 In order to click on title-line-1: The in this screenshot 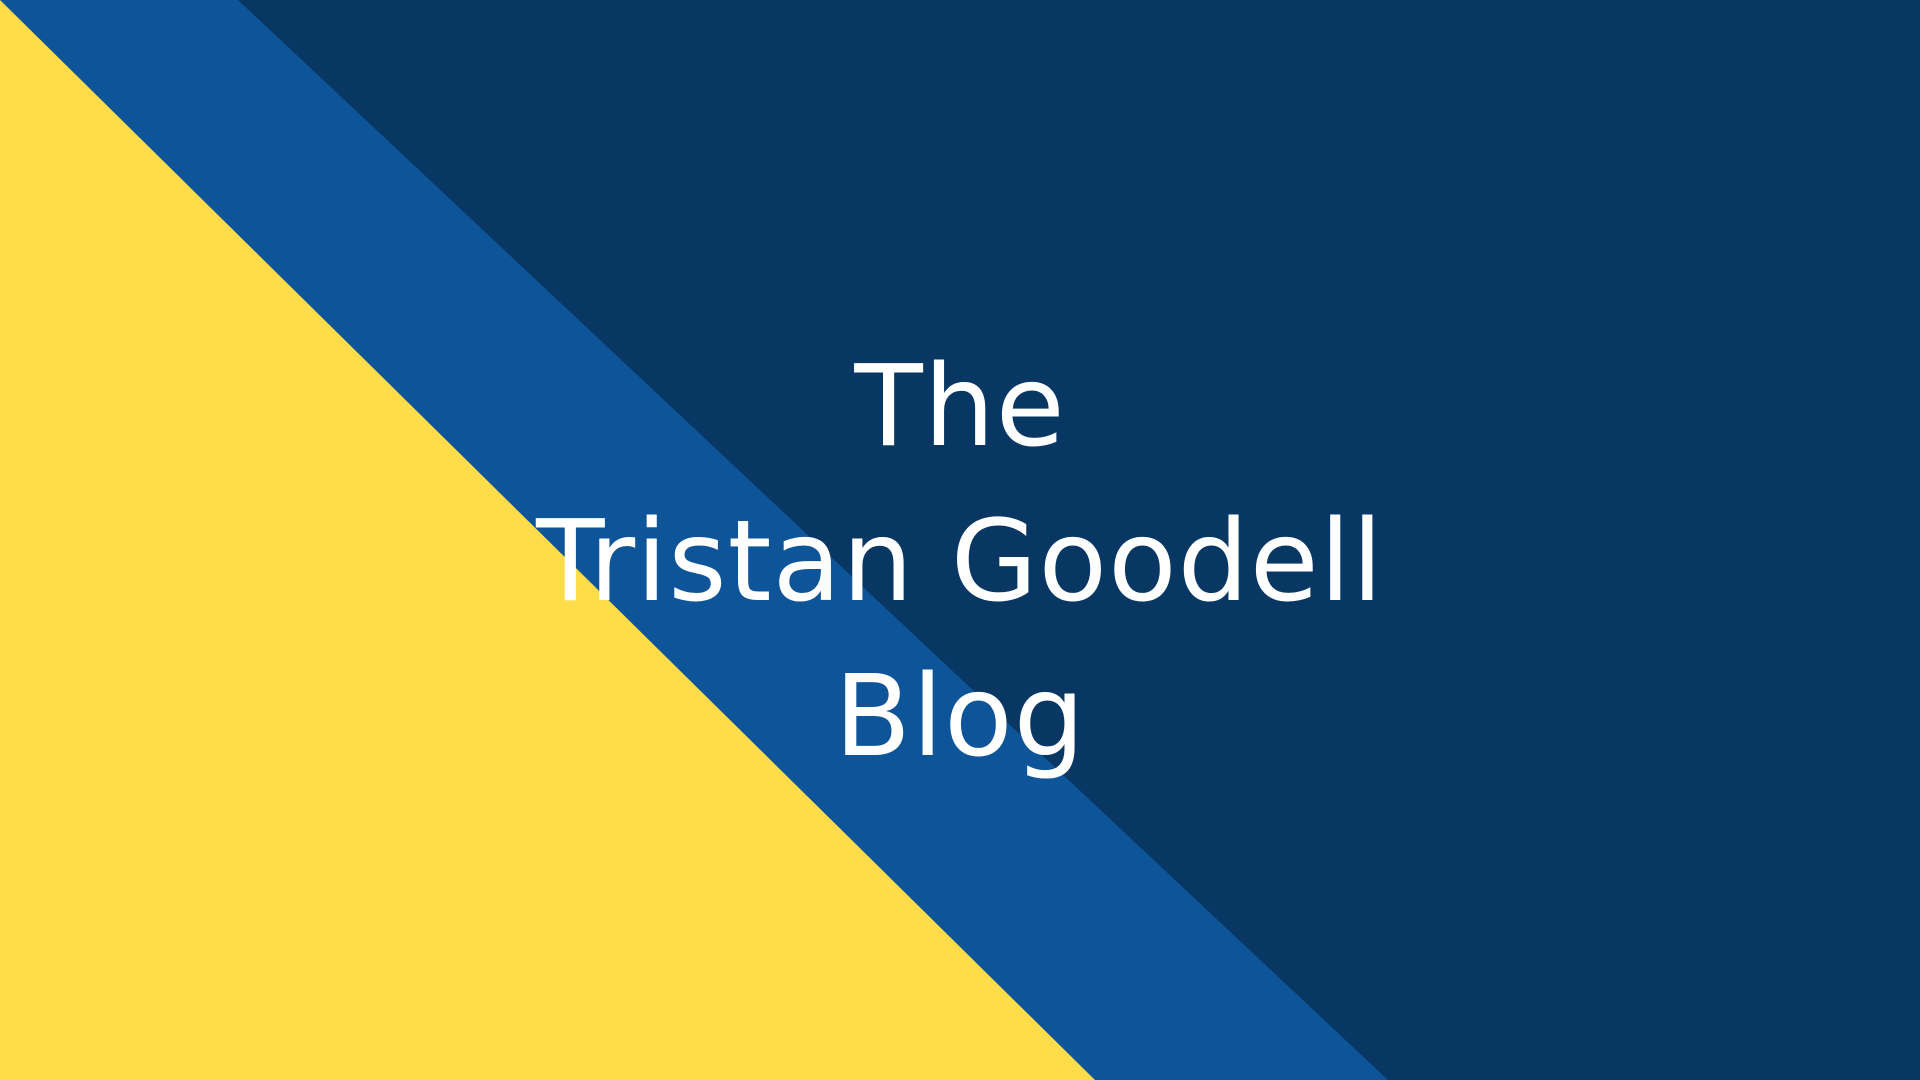, I will do `click(960, 407)`.